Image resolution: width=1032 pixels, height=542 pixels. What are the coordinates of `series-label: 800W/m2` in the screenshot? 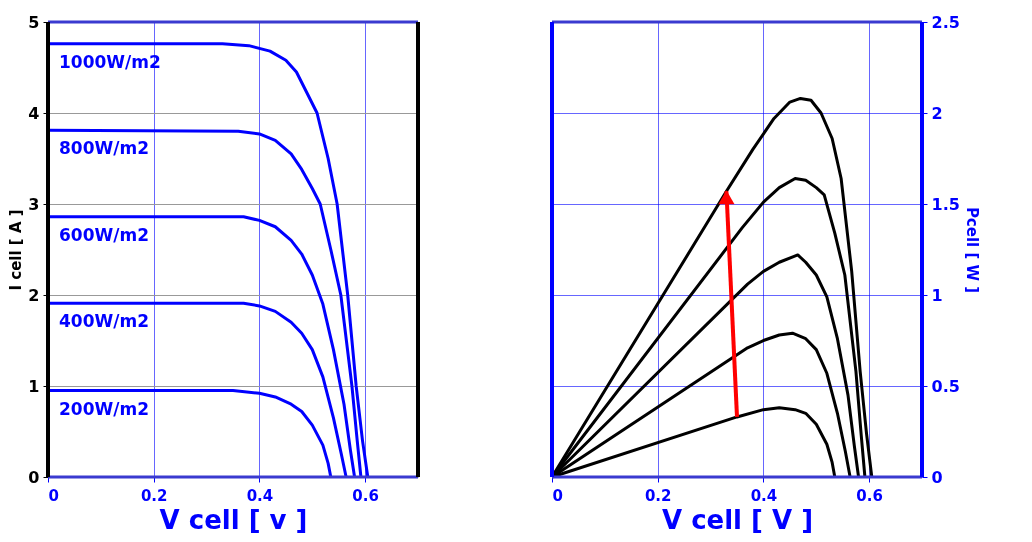 It's located at (104, 148).